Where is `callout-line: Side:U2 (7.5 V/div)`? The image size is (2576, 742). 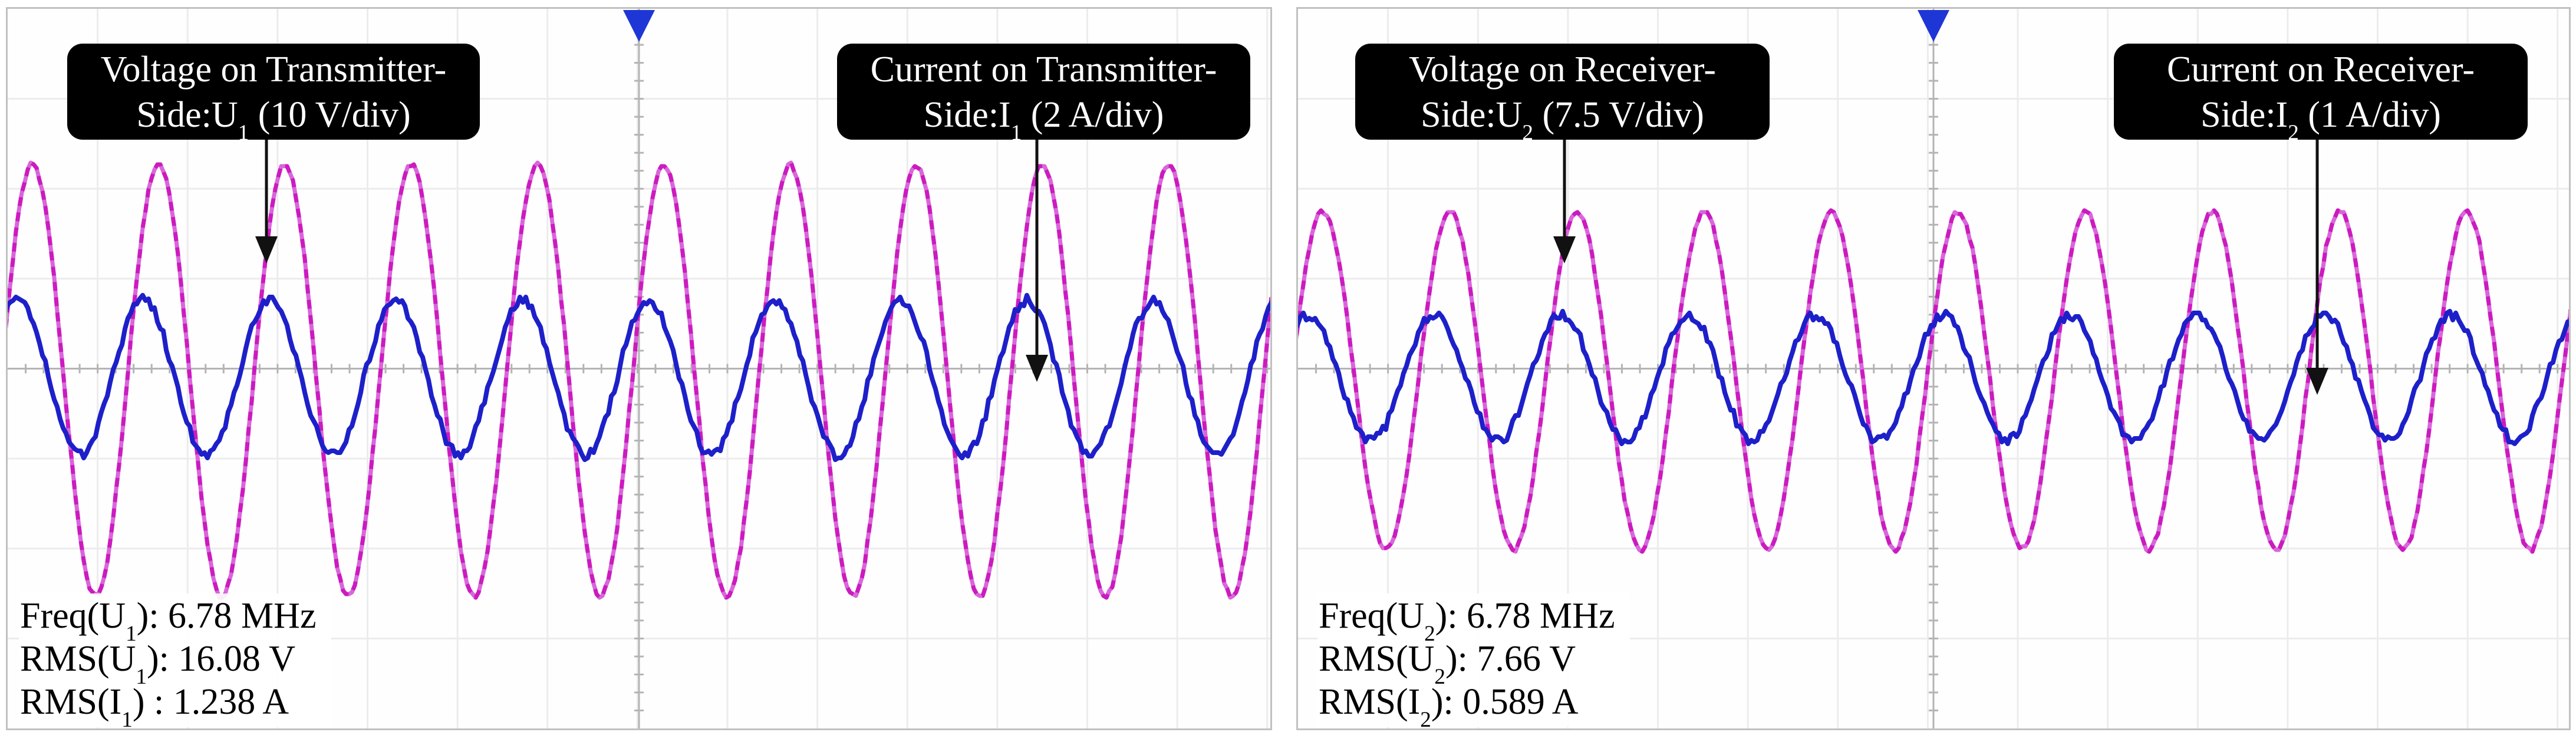
callout-line: Side:U2 (7.5 V/div) is located at coordinates (1562, 120).